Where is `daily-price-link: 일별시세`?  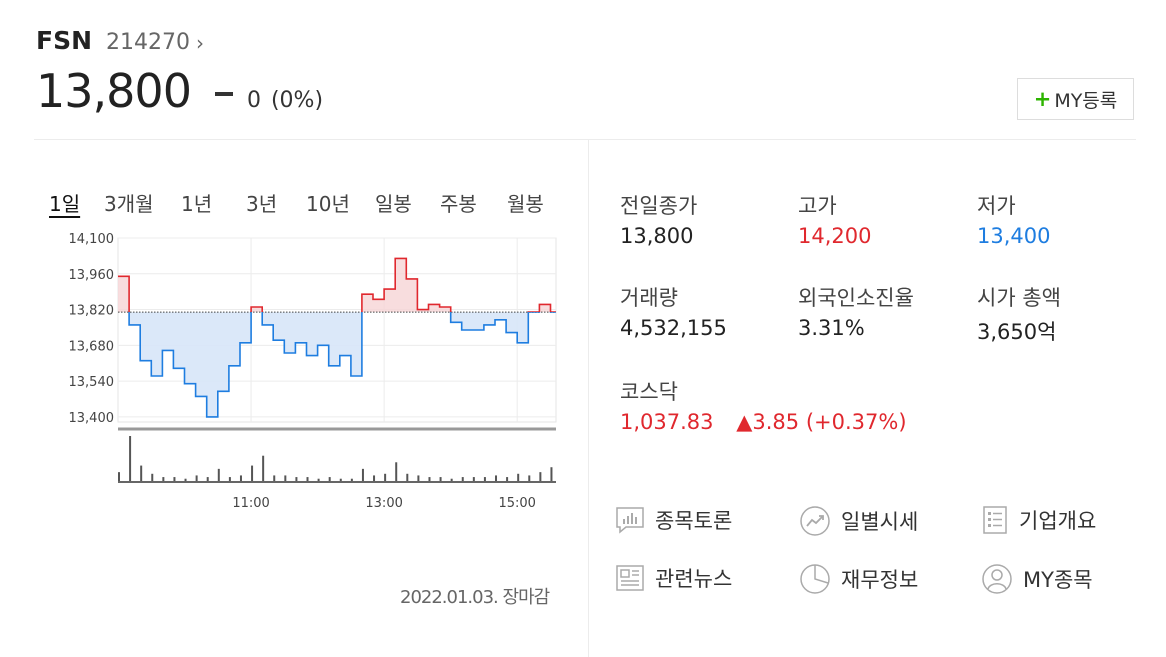 daily-price-link: 일별시세 is located at coordinates (858, 521).